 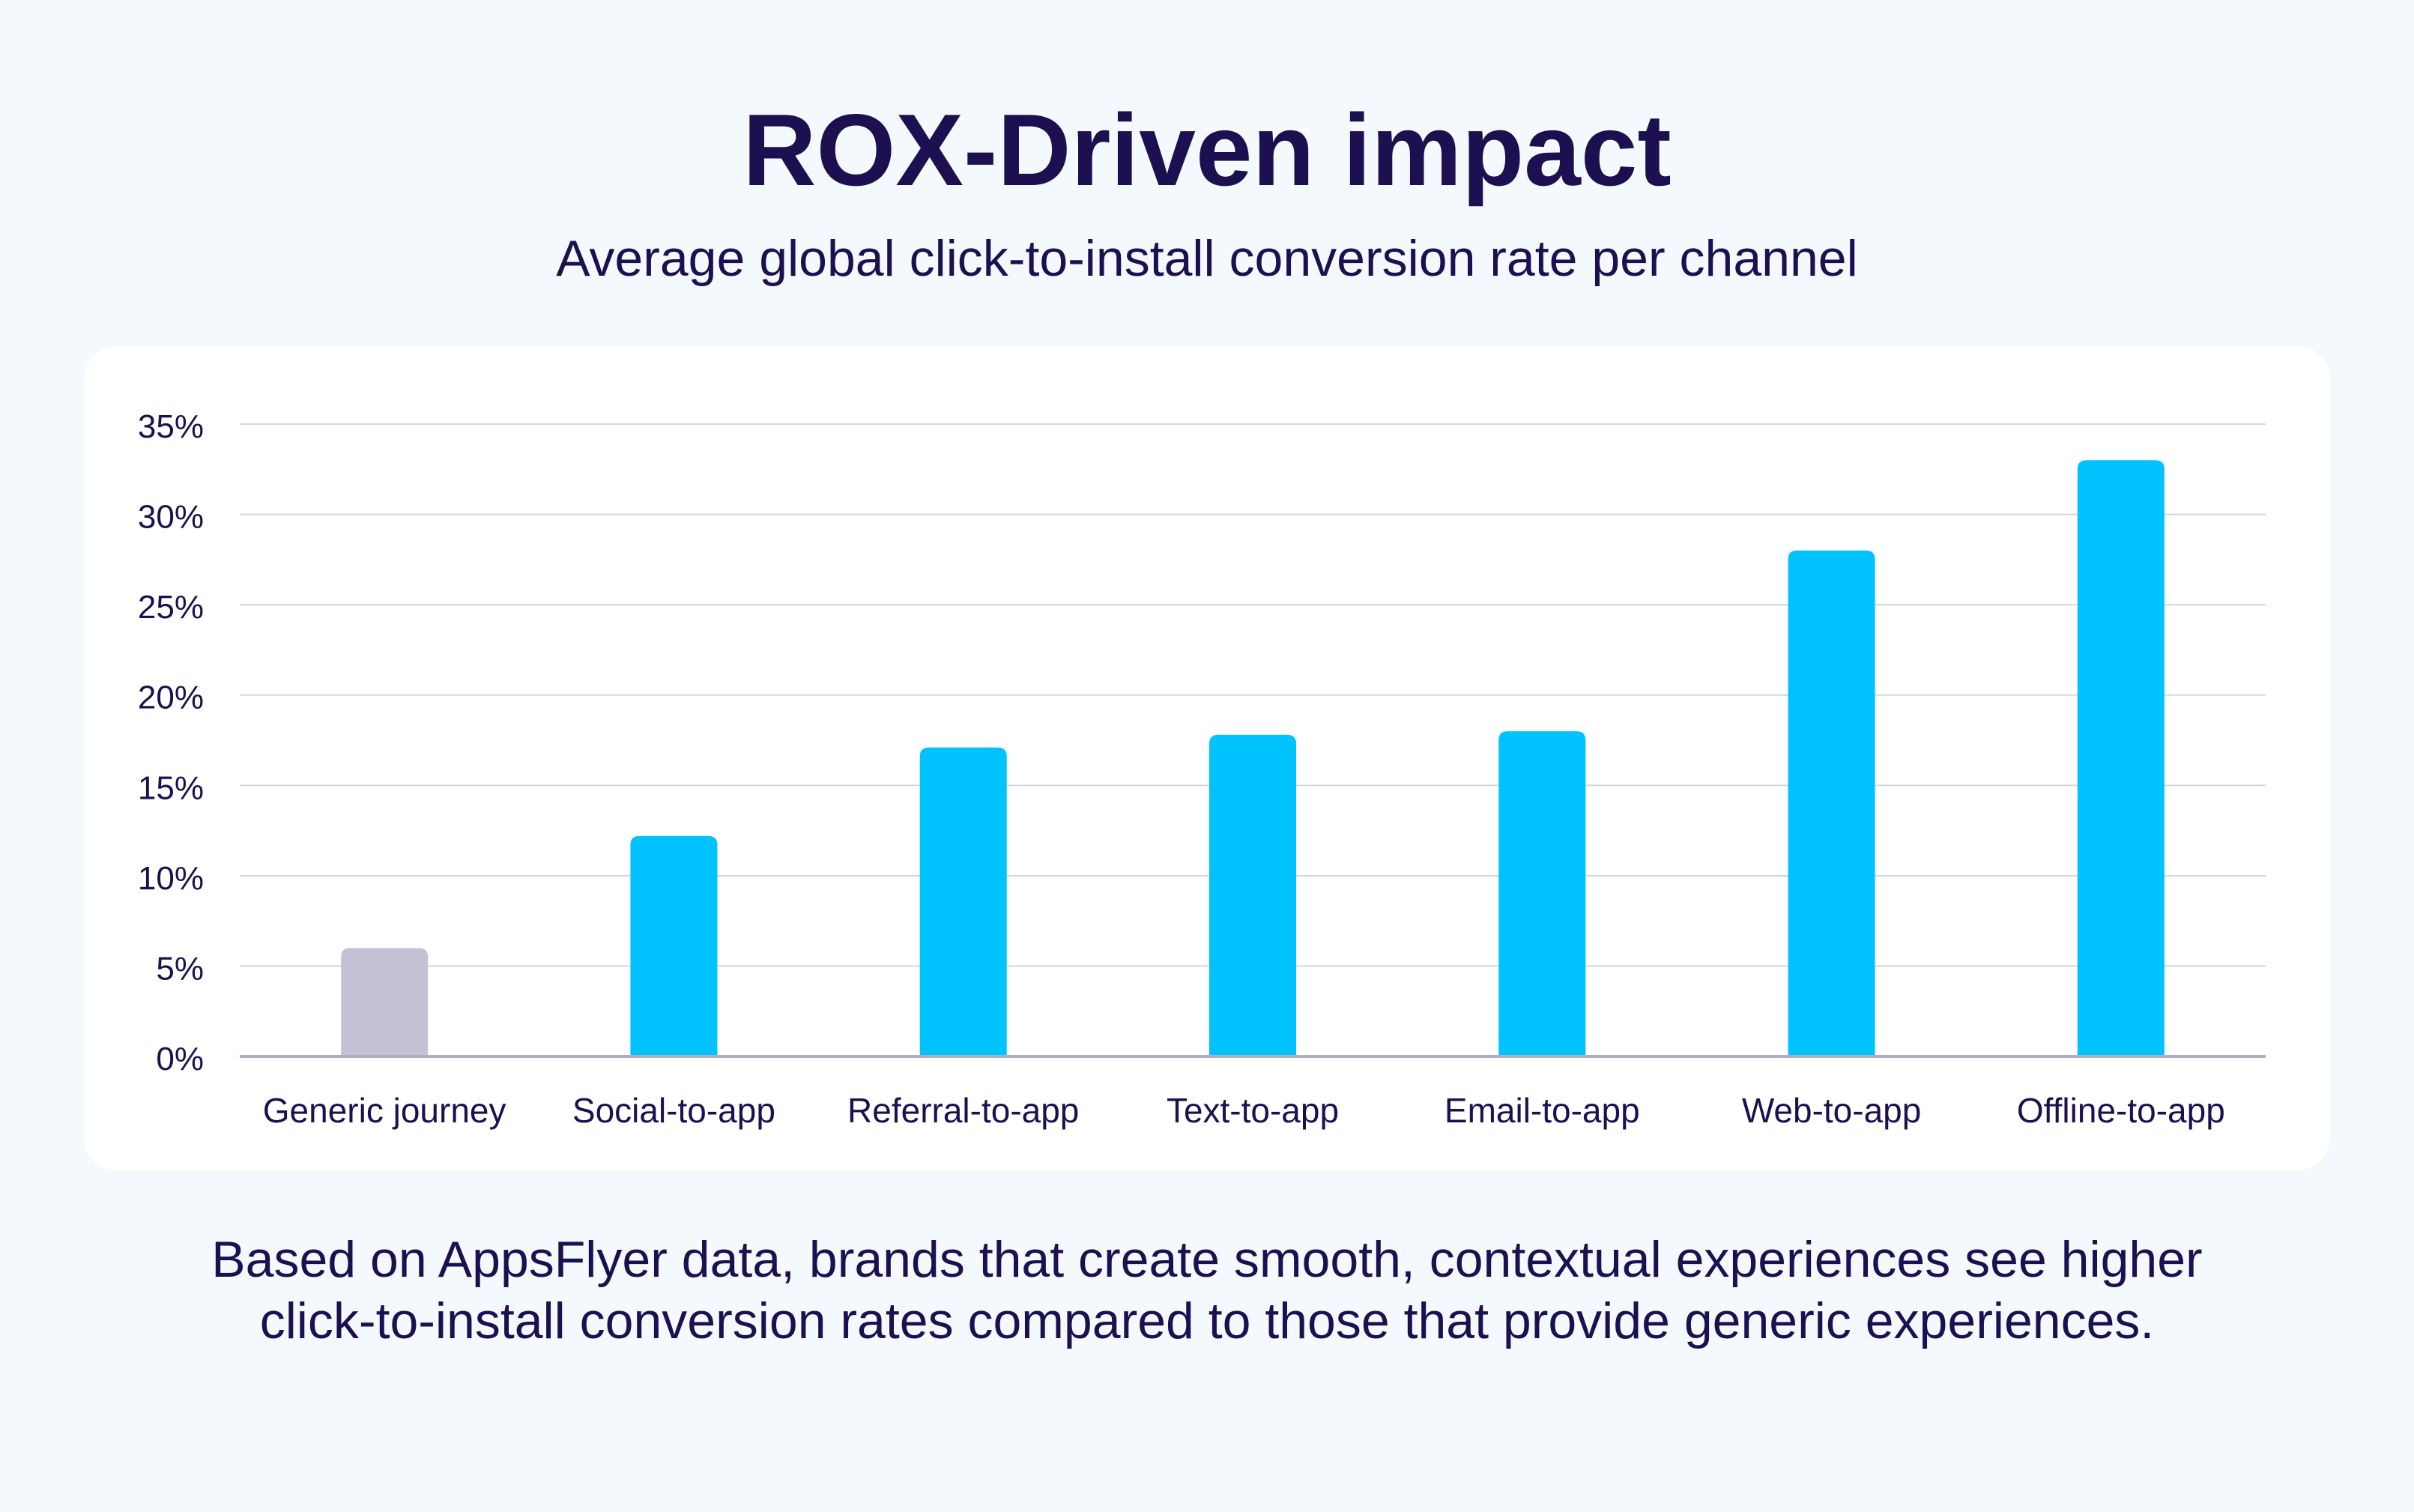 What do you see at coordinates (171, 517) in the screenshot?
I see `y-tick-label: 30%` at bounding box center [171, 517].